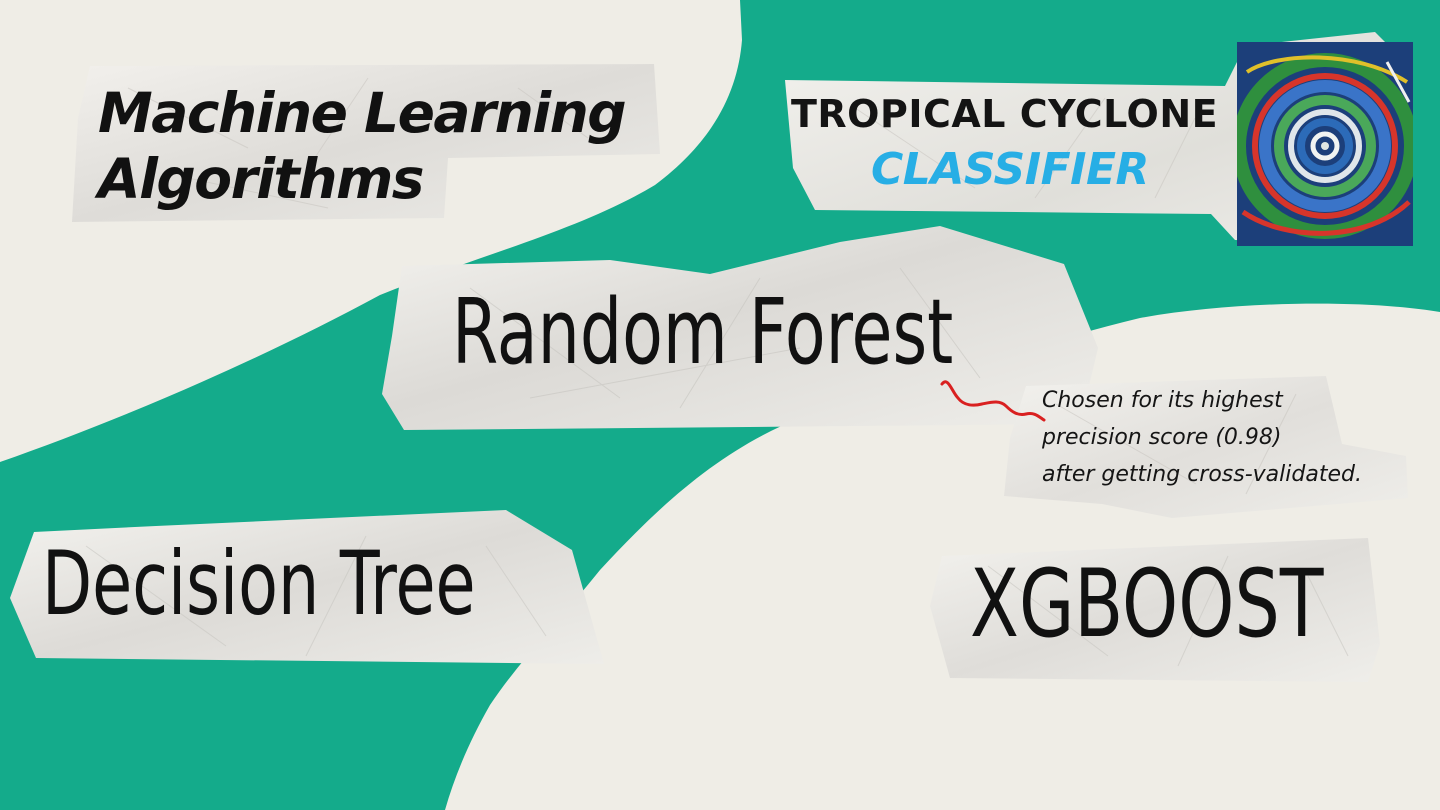 This screenshot has height=810, width=1440. I want to click on decision-tree-card: Decision Tree, so click(306, 588).